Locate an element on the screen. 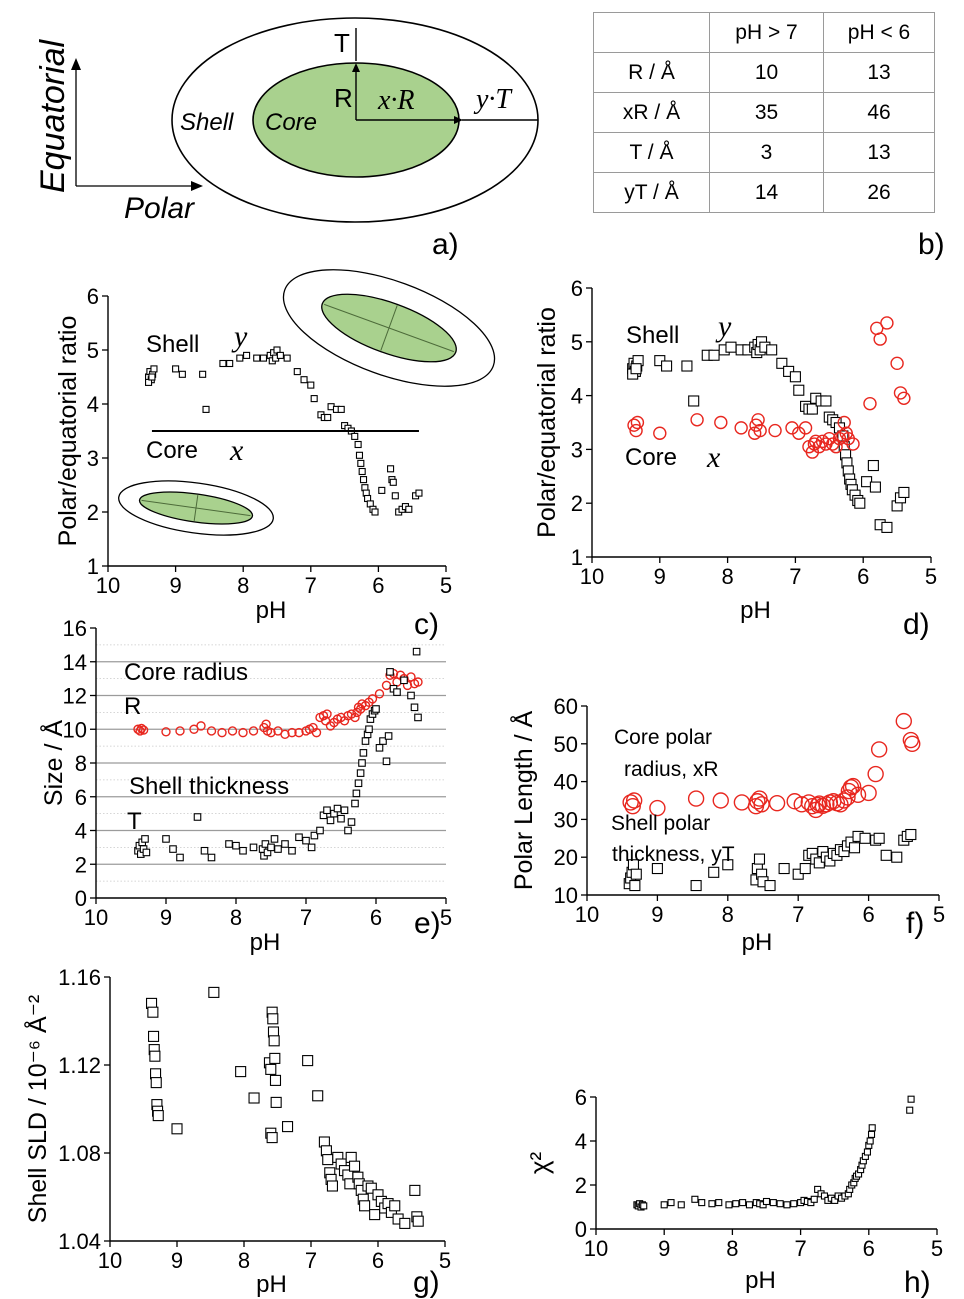 The image size is (964, 1299). T-label: T is located at coordinates (342, 43).